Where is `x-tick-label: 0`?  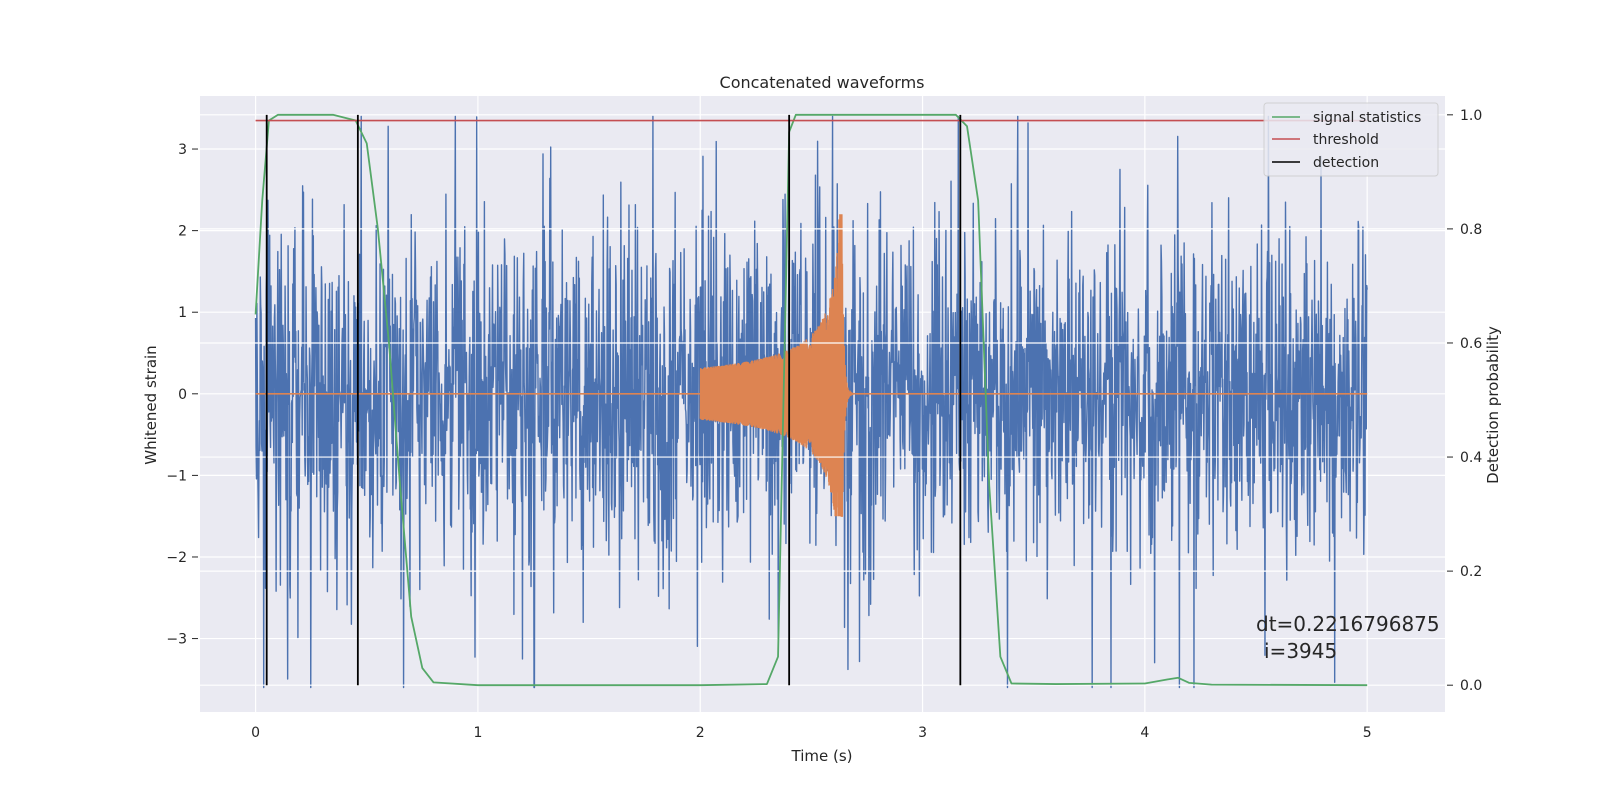
x-tick-label: 0 is located at coordinates (255, 733).